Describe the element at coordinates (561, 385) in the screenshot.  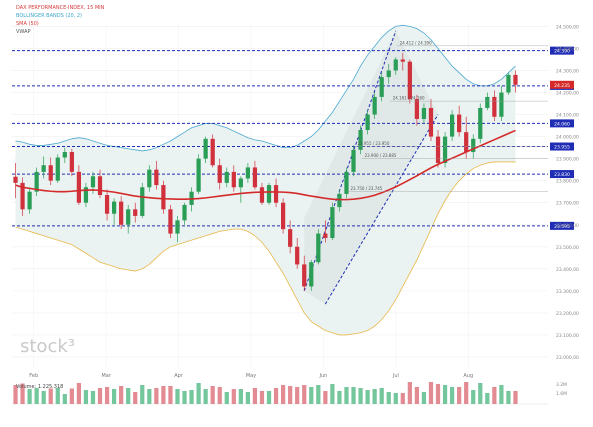
I see `volume-tick-label: 3.2M` at that location.